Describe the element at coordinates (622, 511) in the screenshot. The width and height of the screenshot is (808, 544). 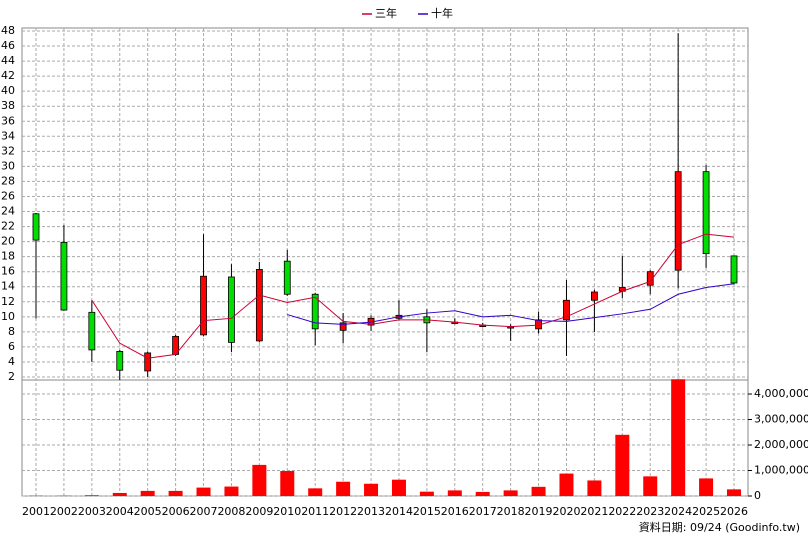
I see `x-tick-label: 2022` at that location.